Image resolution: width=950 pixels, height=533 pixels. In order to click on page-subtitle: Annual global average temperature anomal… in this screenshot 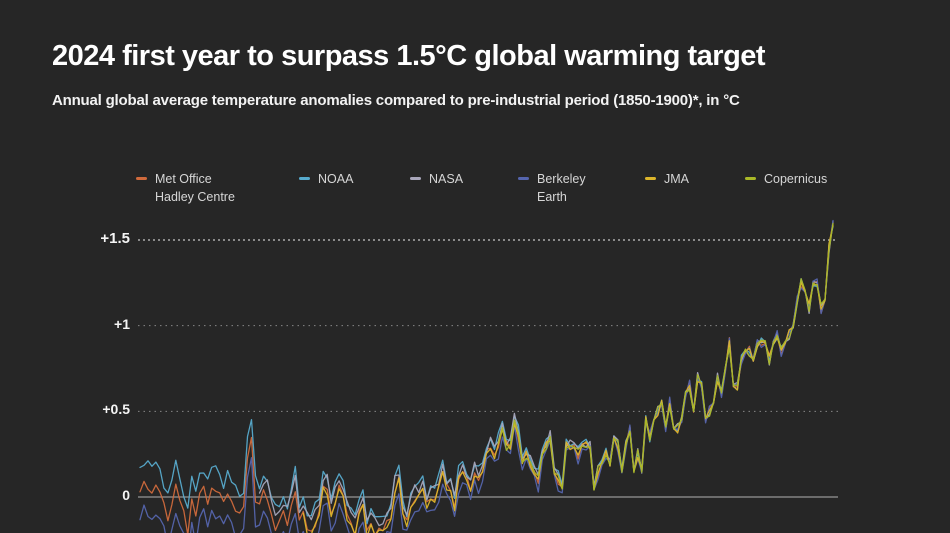, I will do `click(396, 100)`.